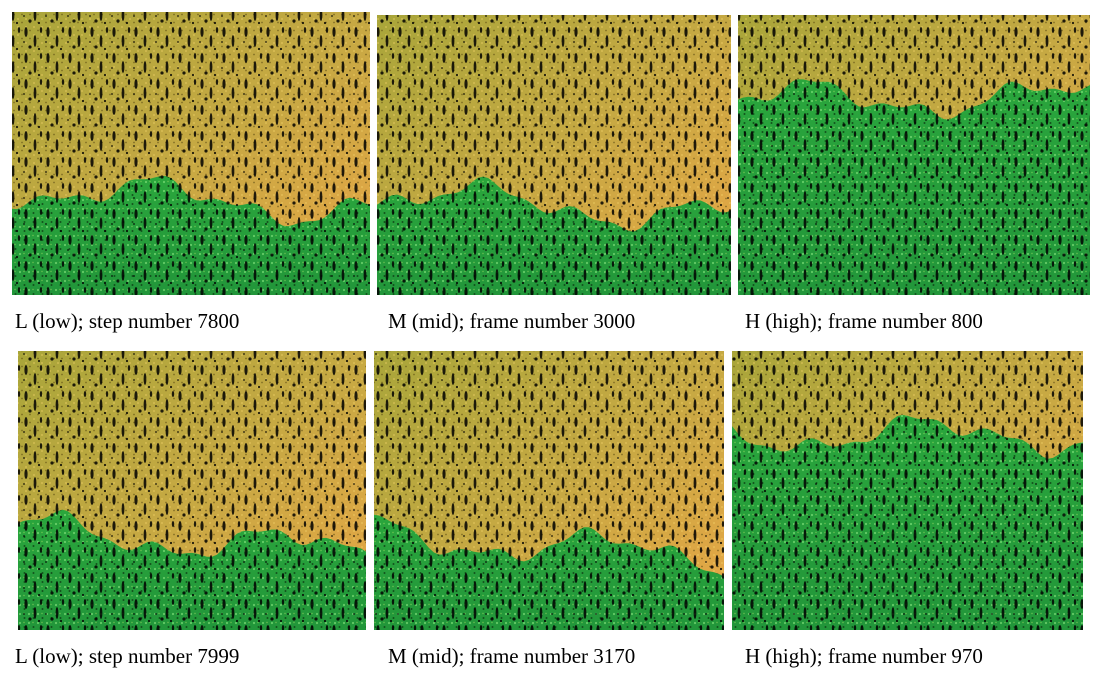  What do you see at coordinates (511, 321) in the screenshot?
I see `panel-caption: M (mid); frame number 3000` at bounding box center [511, 321].